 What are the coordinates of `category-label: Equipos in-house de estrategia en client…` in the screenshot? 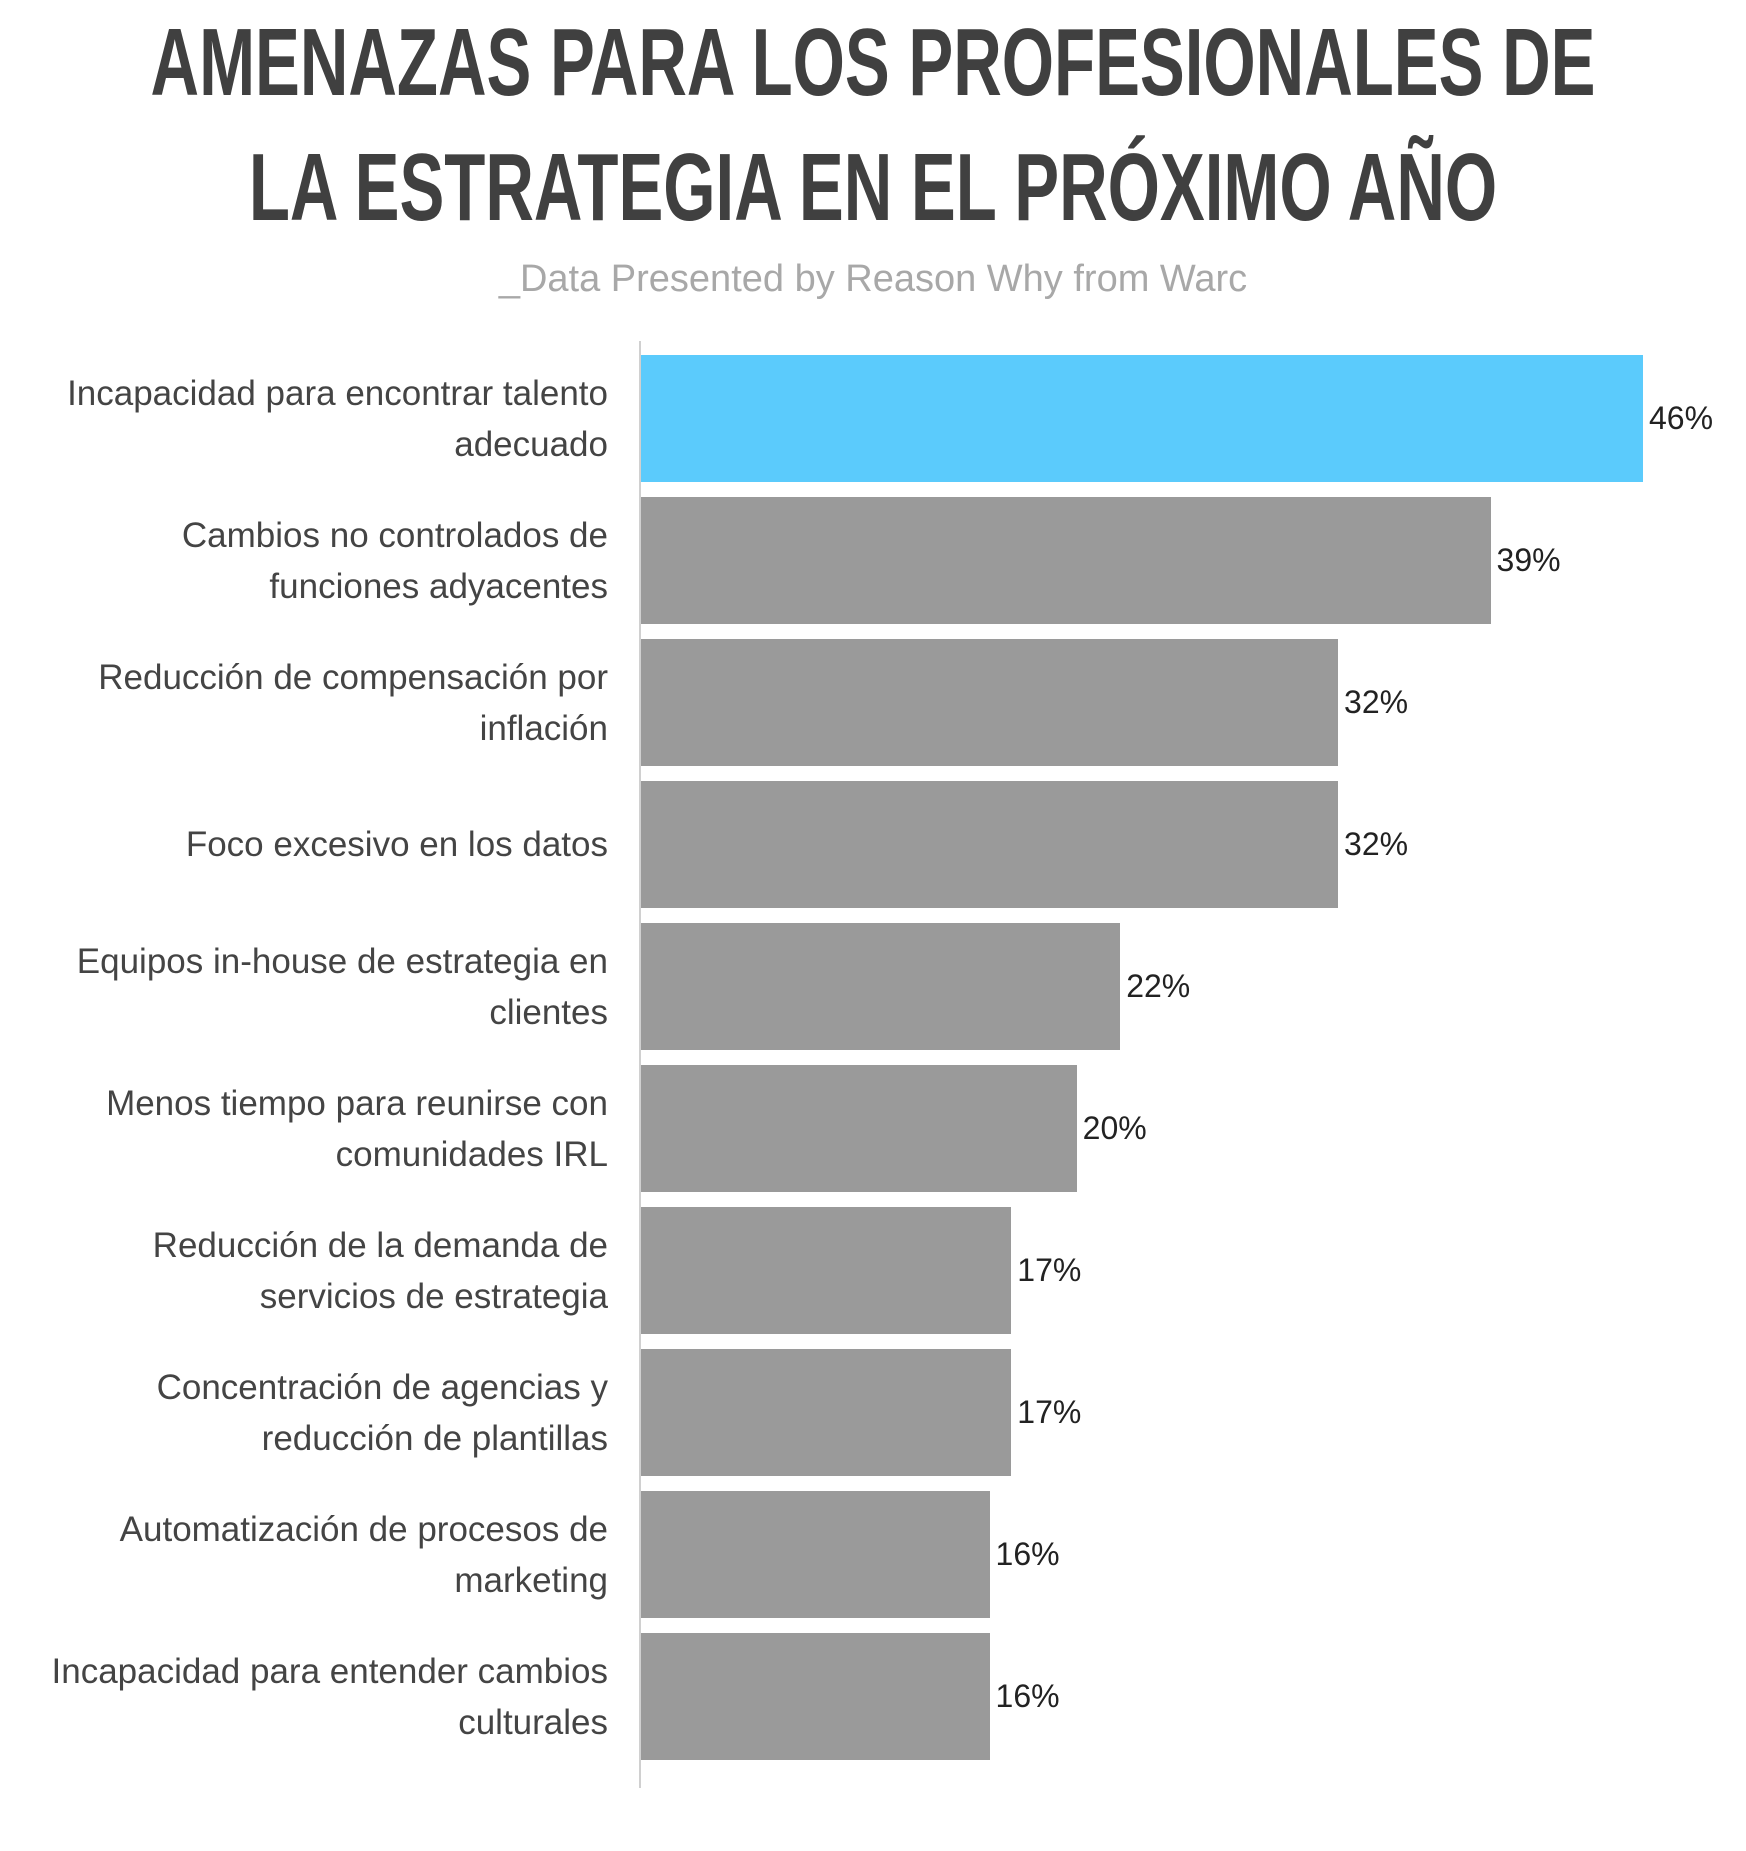 It's located at (342, 986).